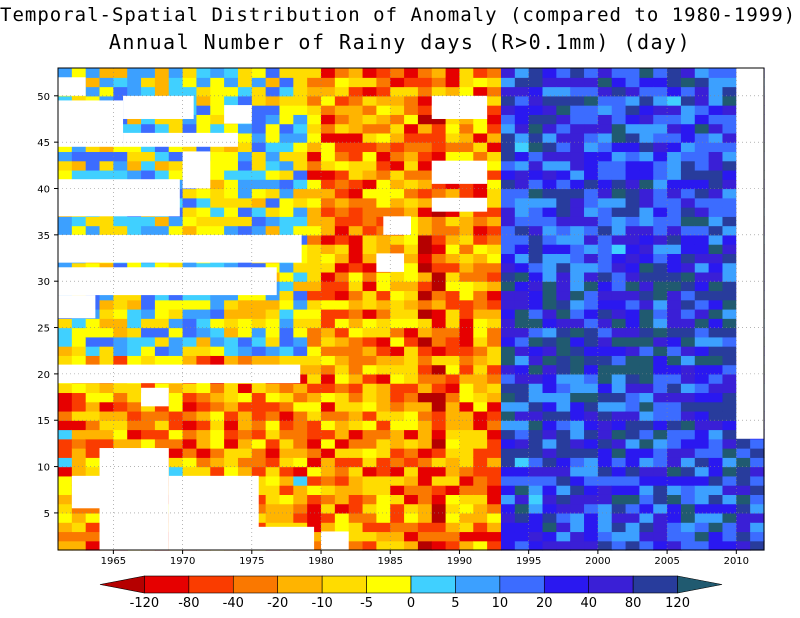 This screenshot has height=618, width=800. Describe the element at coordinates (344, 584) in the screenshot. I see `colorbar-swatch` at that location.